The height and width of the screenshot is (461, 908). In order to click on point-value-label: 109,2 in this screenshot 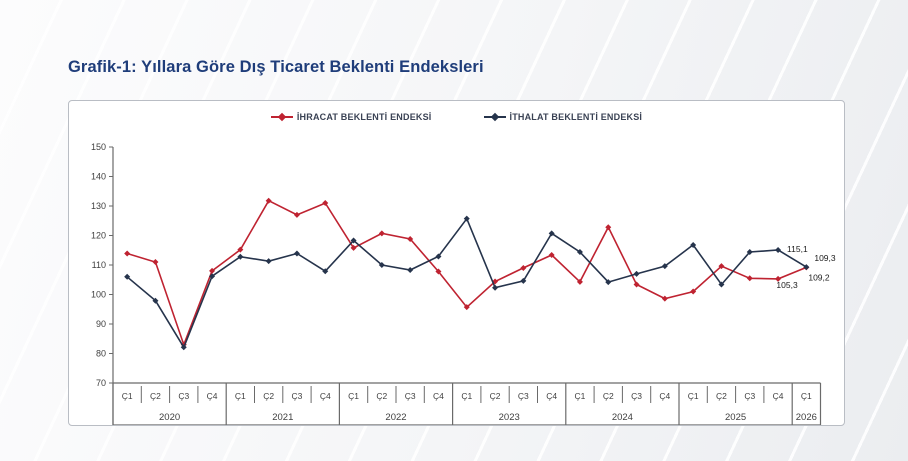, I will do `click(819, 277)`.